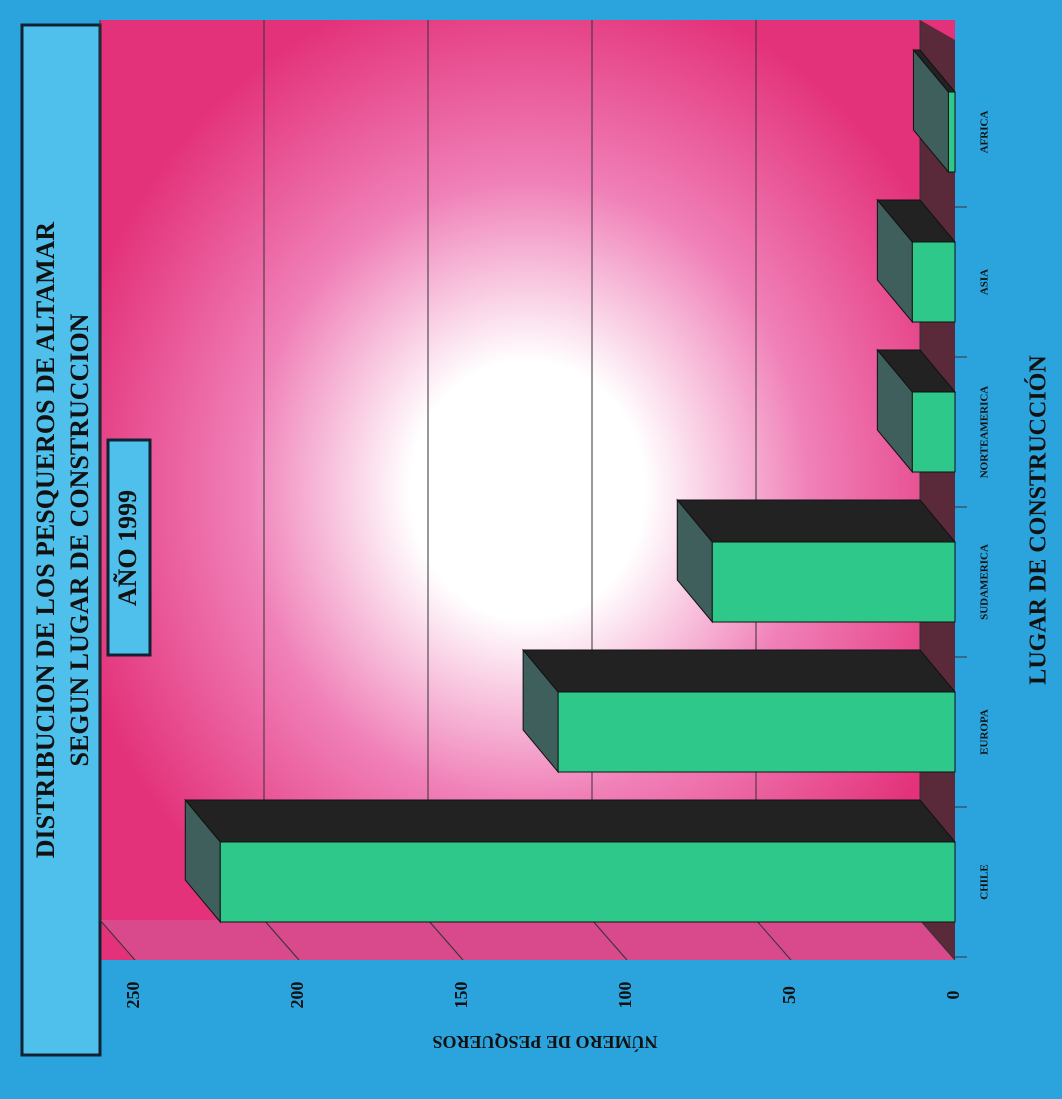 Image resolution: width=1062 pixels, height=1099 pixels. I want to click on chart-title: DISTRIBUCION DE LOS PESQUEROS DE ALTAMAR, so click(45, 540).